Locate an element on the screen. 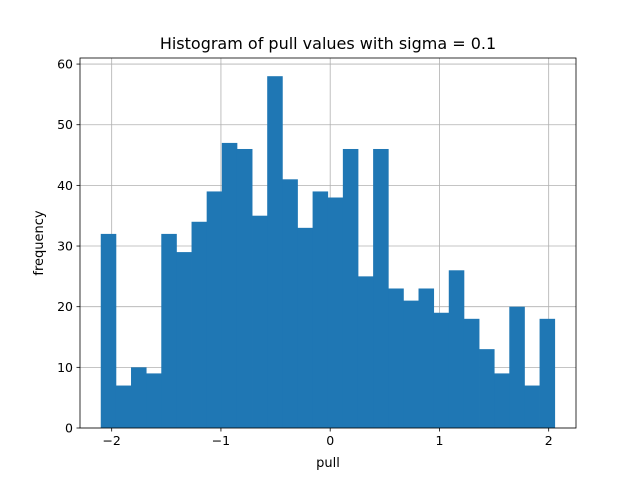  x-tick-label: 2 is located at coordinates (549, 440).